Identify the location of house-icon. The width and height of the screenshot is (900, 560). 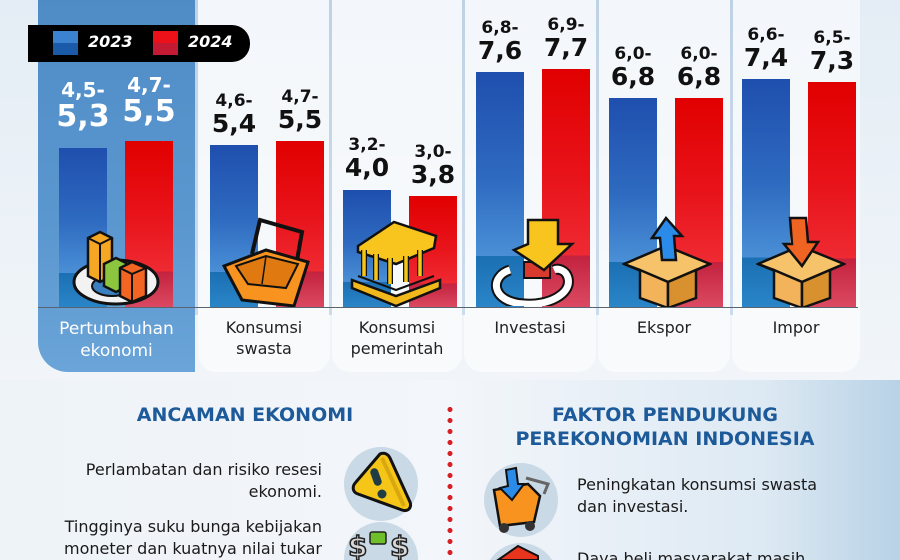
(517, 552).